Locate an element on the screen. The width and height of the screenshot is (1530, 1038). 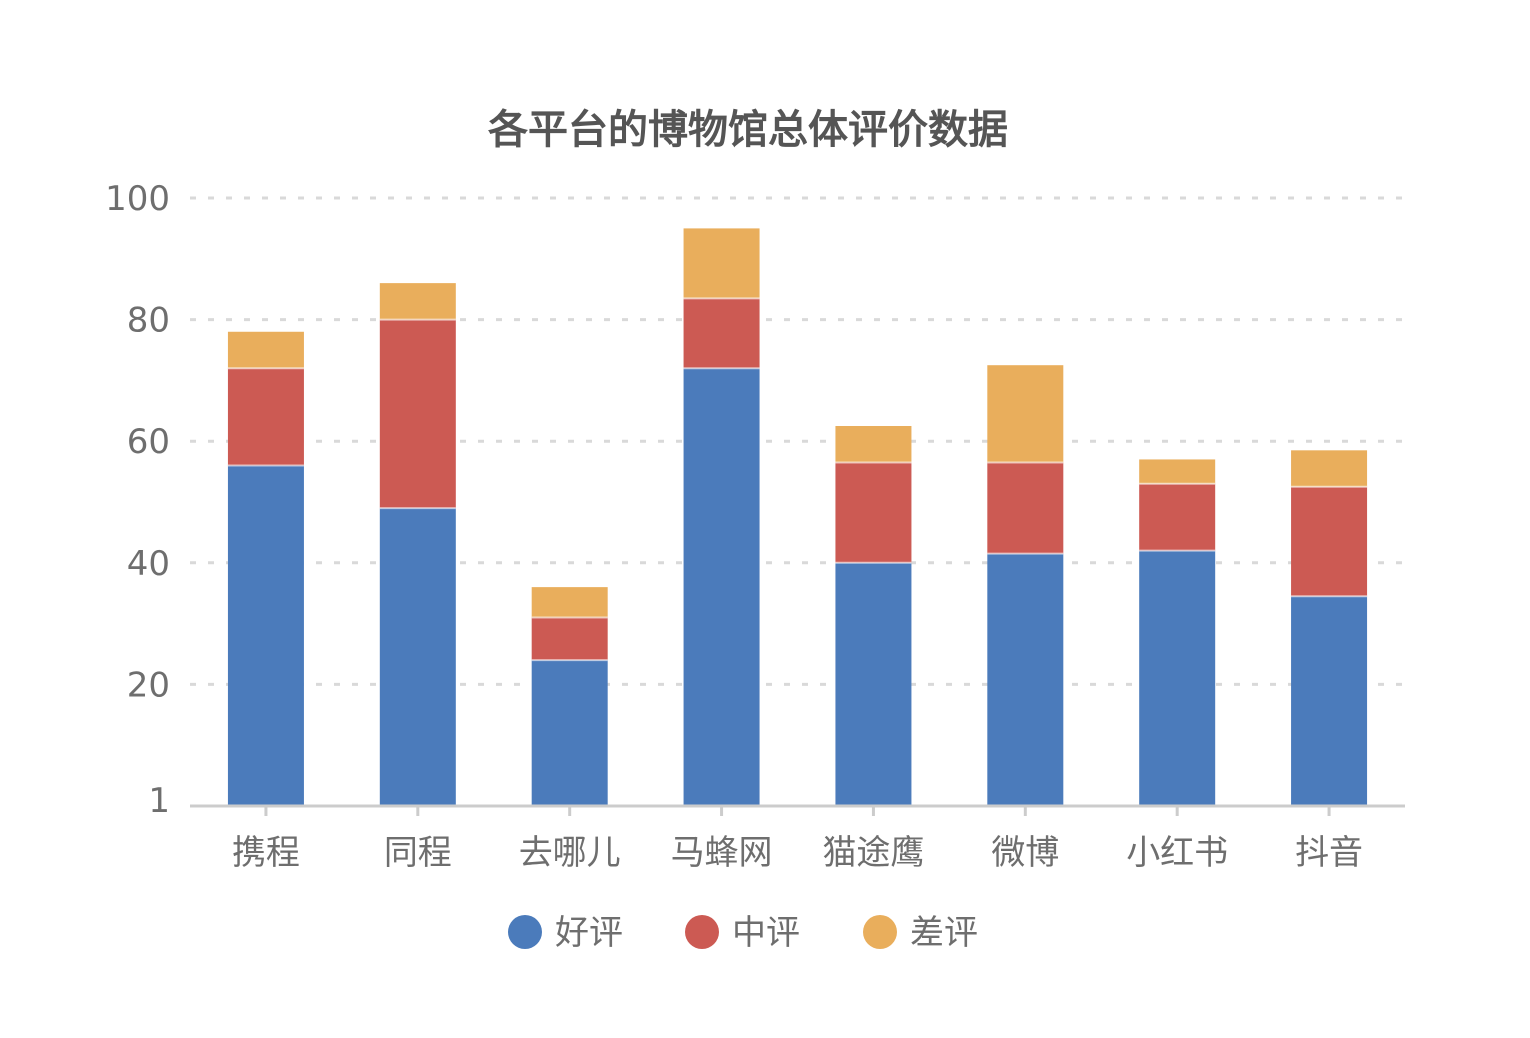
category-label: 去哪儿 is located at coordinates (570, 853).